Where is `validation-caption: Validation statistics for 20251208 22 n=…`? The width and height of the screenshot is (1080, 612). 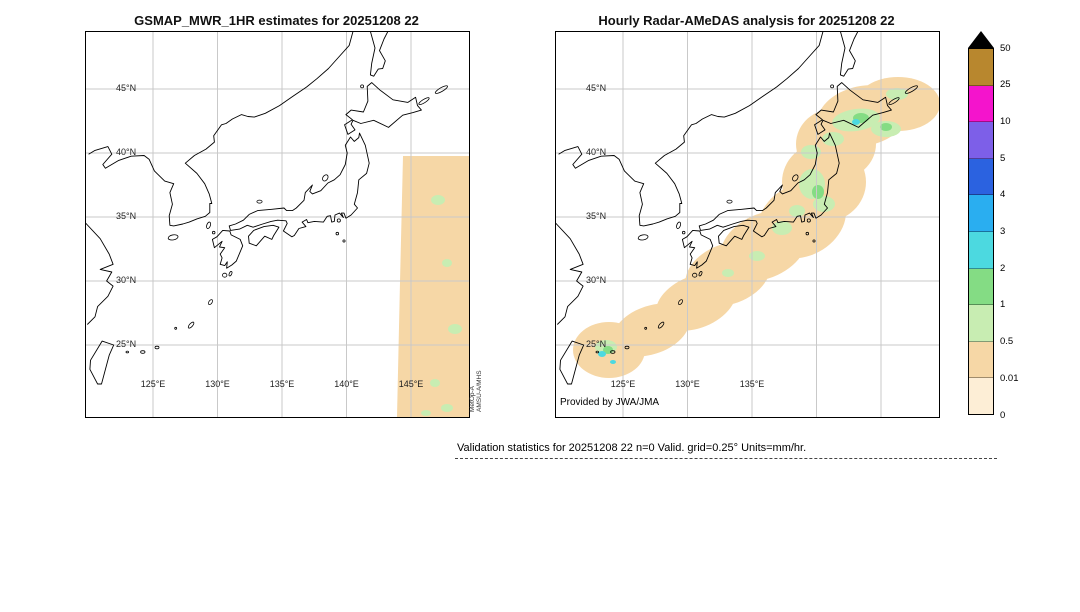 validation-caption: Validation statistics for 20251208 22 n=… is located at coordinates (632, 448).